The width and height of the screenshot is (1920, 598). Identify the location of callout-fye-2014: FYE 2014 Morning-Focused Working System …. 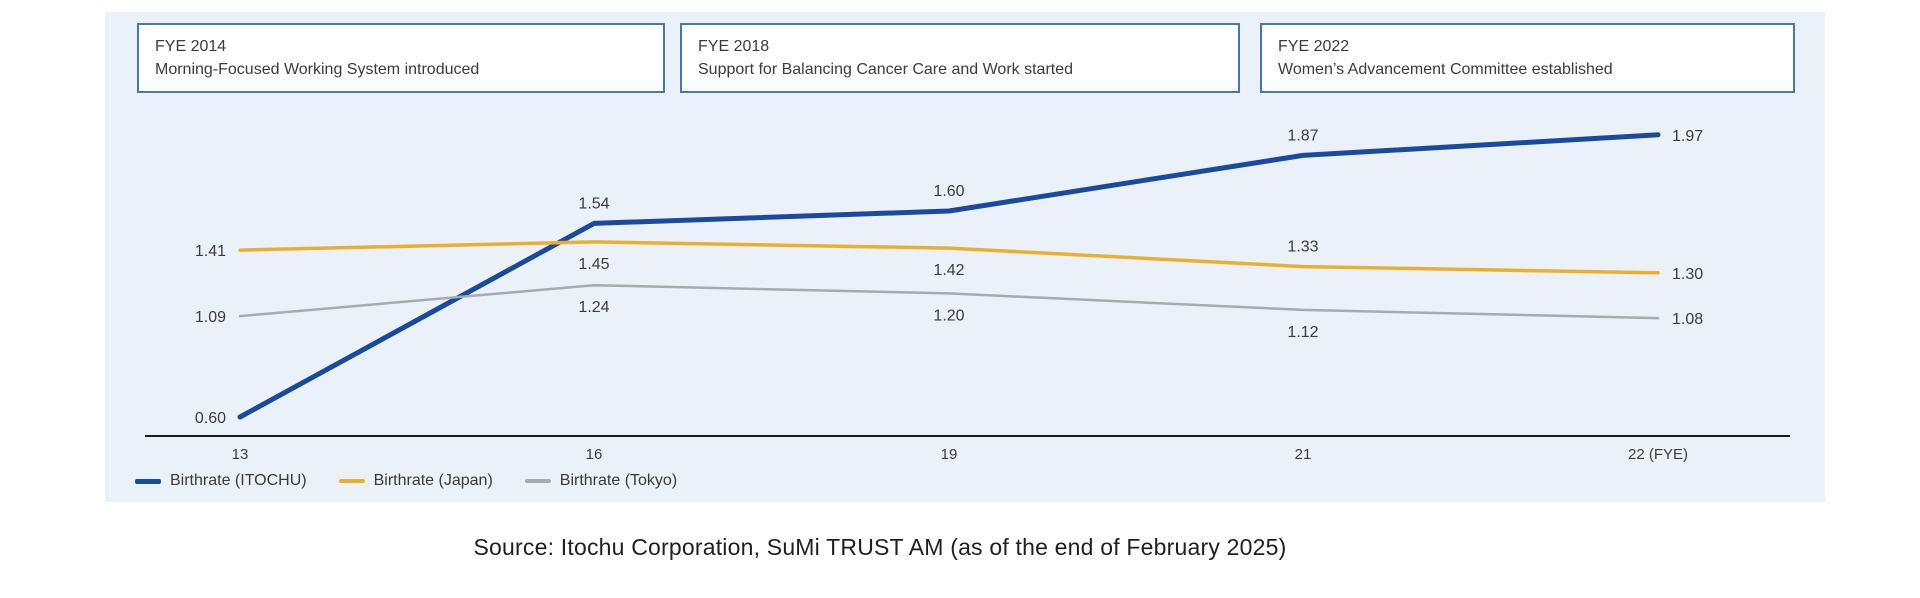
(401, 58).